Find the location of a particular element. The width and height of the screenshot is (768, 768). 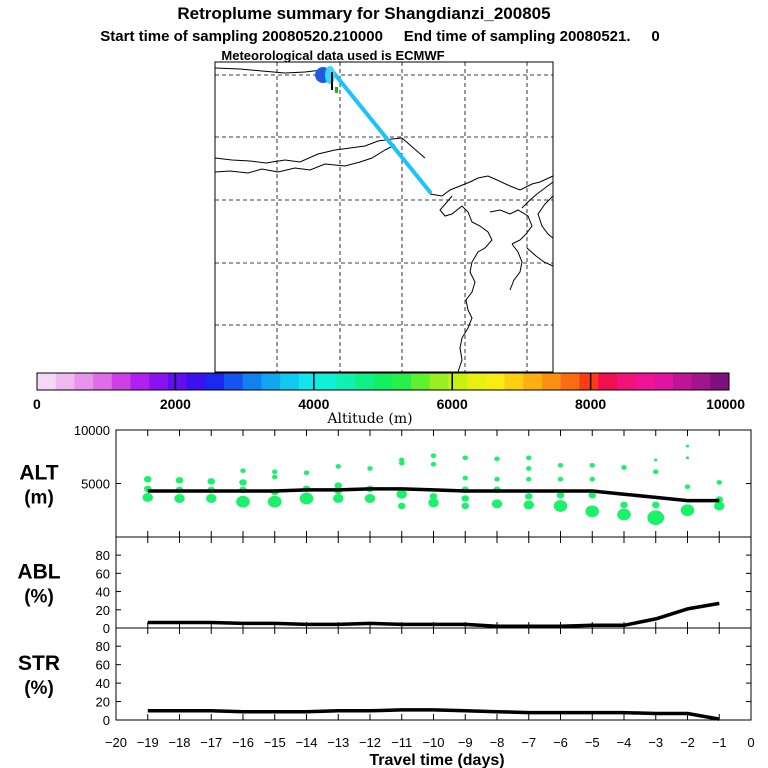

x-tick-label: −6 is located at coordinates (560, 742).